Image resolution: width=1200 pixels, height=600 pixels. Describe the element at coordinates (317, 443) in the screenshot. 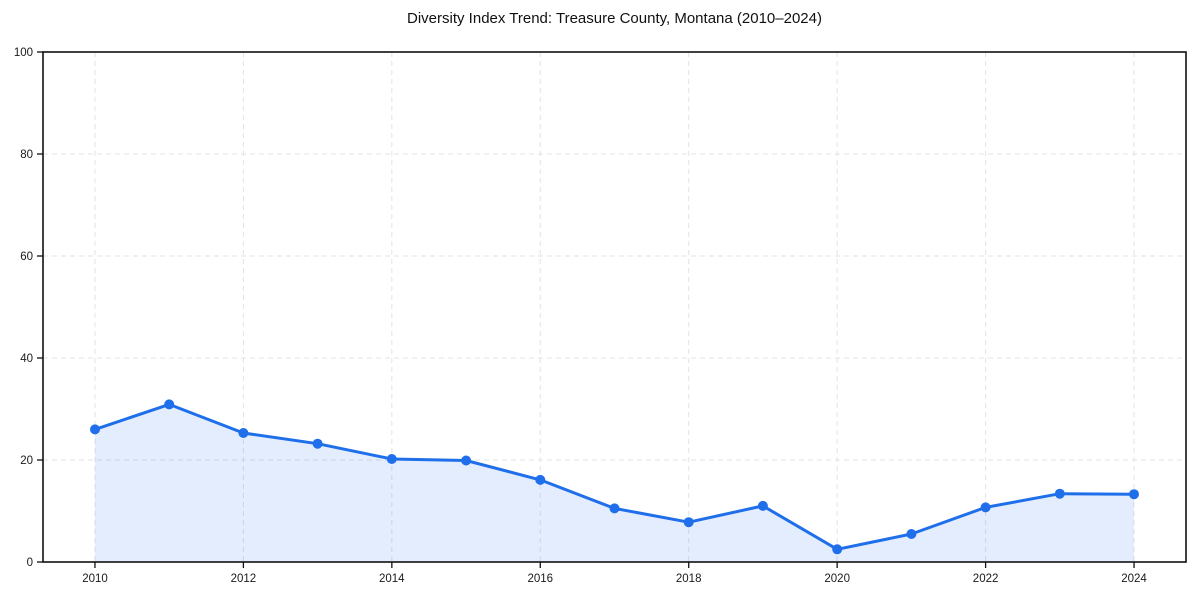

I see `data-point-2013` at that location.